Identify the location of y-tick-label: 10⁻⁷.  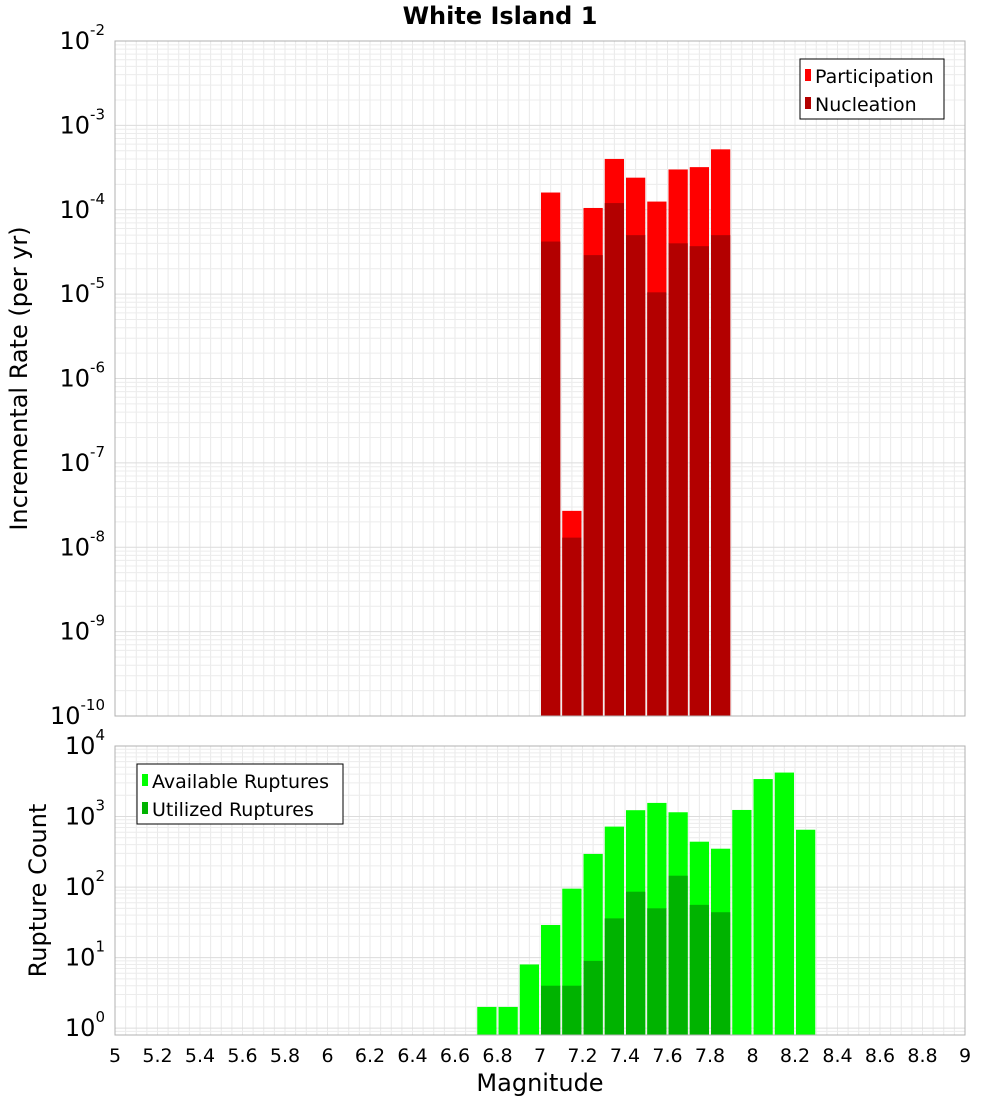
(82, 460).